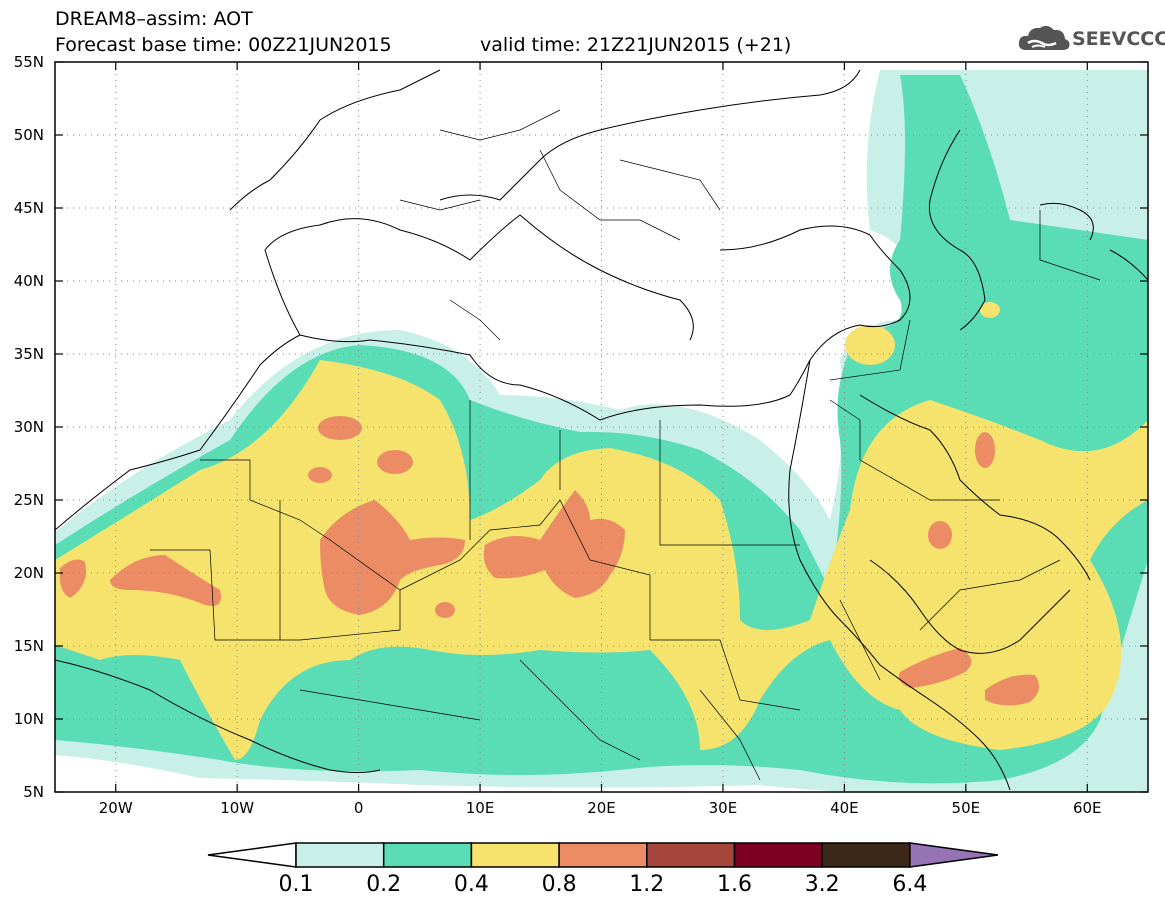 The image size is (1165, 905). What do you see at coordinates (1087, 808) in the screenshot?
I see `lon-tick-label: 60E` at bounding box center [1087, 808].